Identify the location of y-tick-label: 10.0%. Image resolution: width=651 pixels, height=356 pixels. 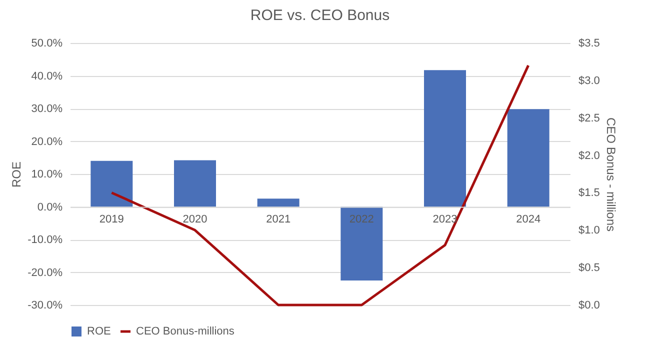
(47, 174).